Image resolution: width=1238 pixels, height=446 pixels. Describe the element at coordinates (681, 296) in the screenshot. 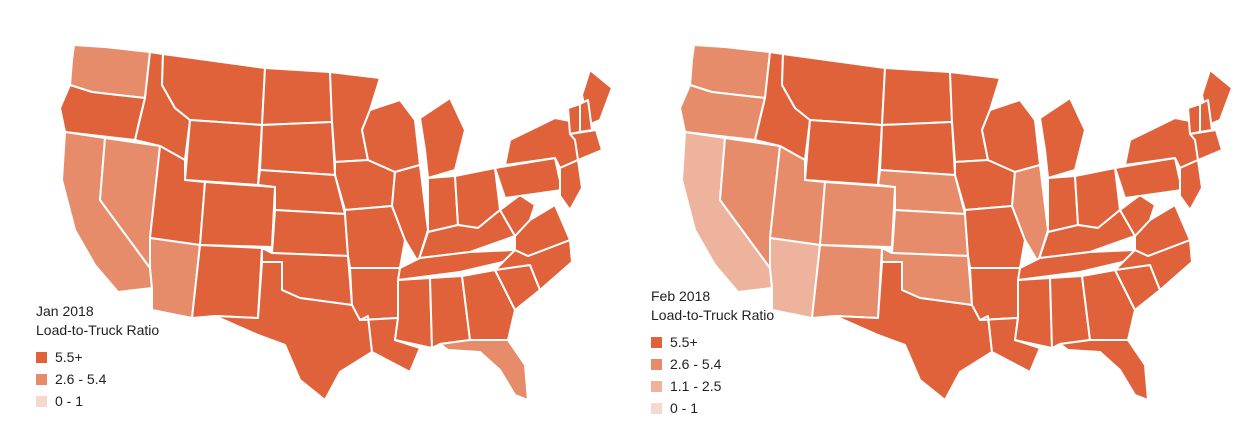

I see `legend-title-month: Feb 2018` at that location.